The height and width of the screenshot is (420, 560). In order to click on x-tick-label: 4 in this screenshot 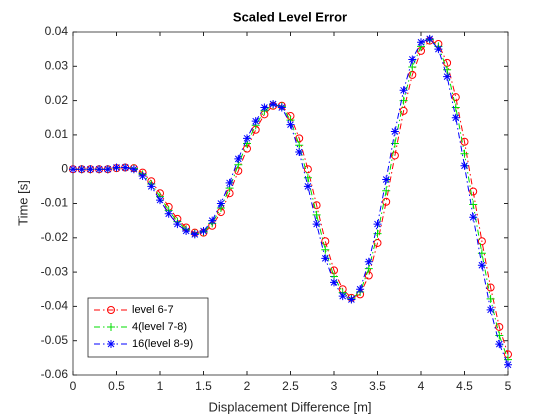, I will do `click(421, 386)`.